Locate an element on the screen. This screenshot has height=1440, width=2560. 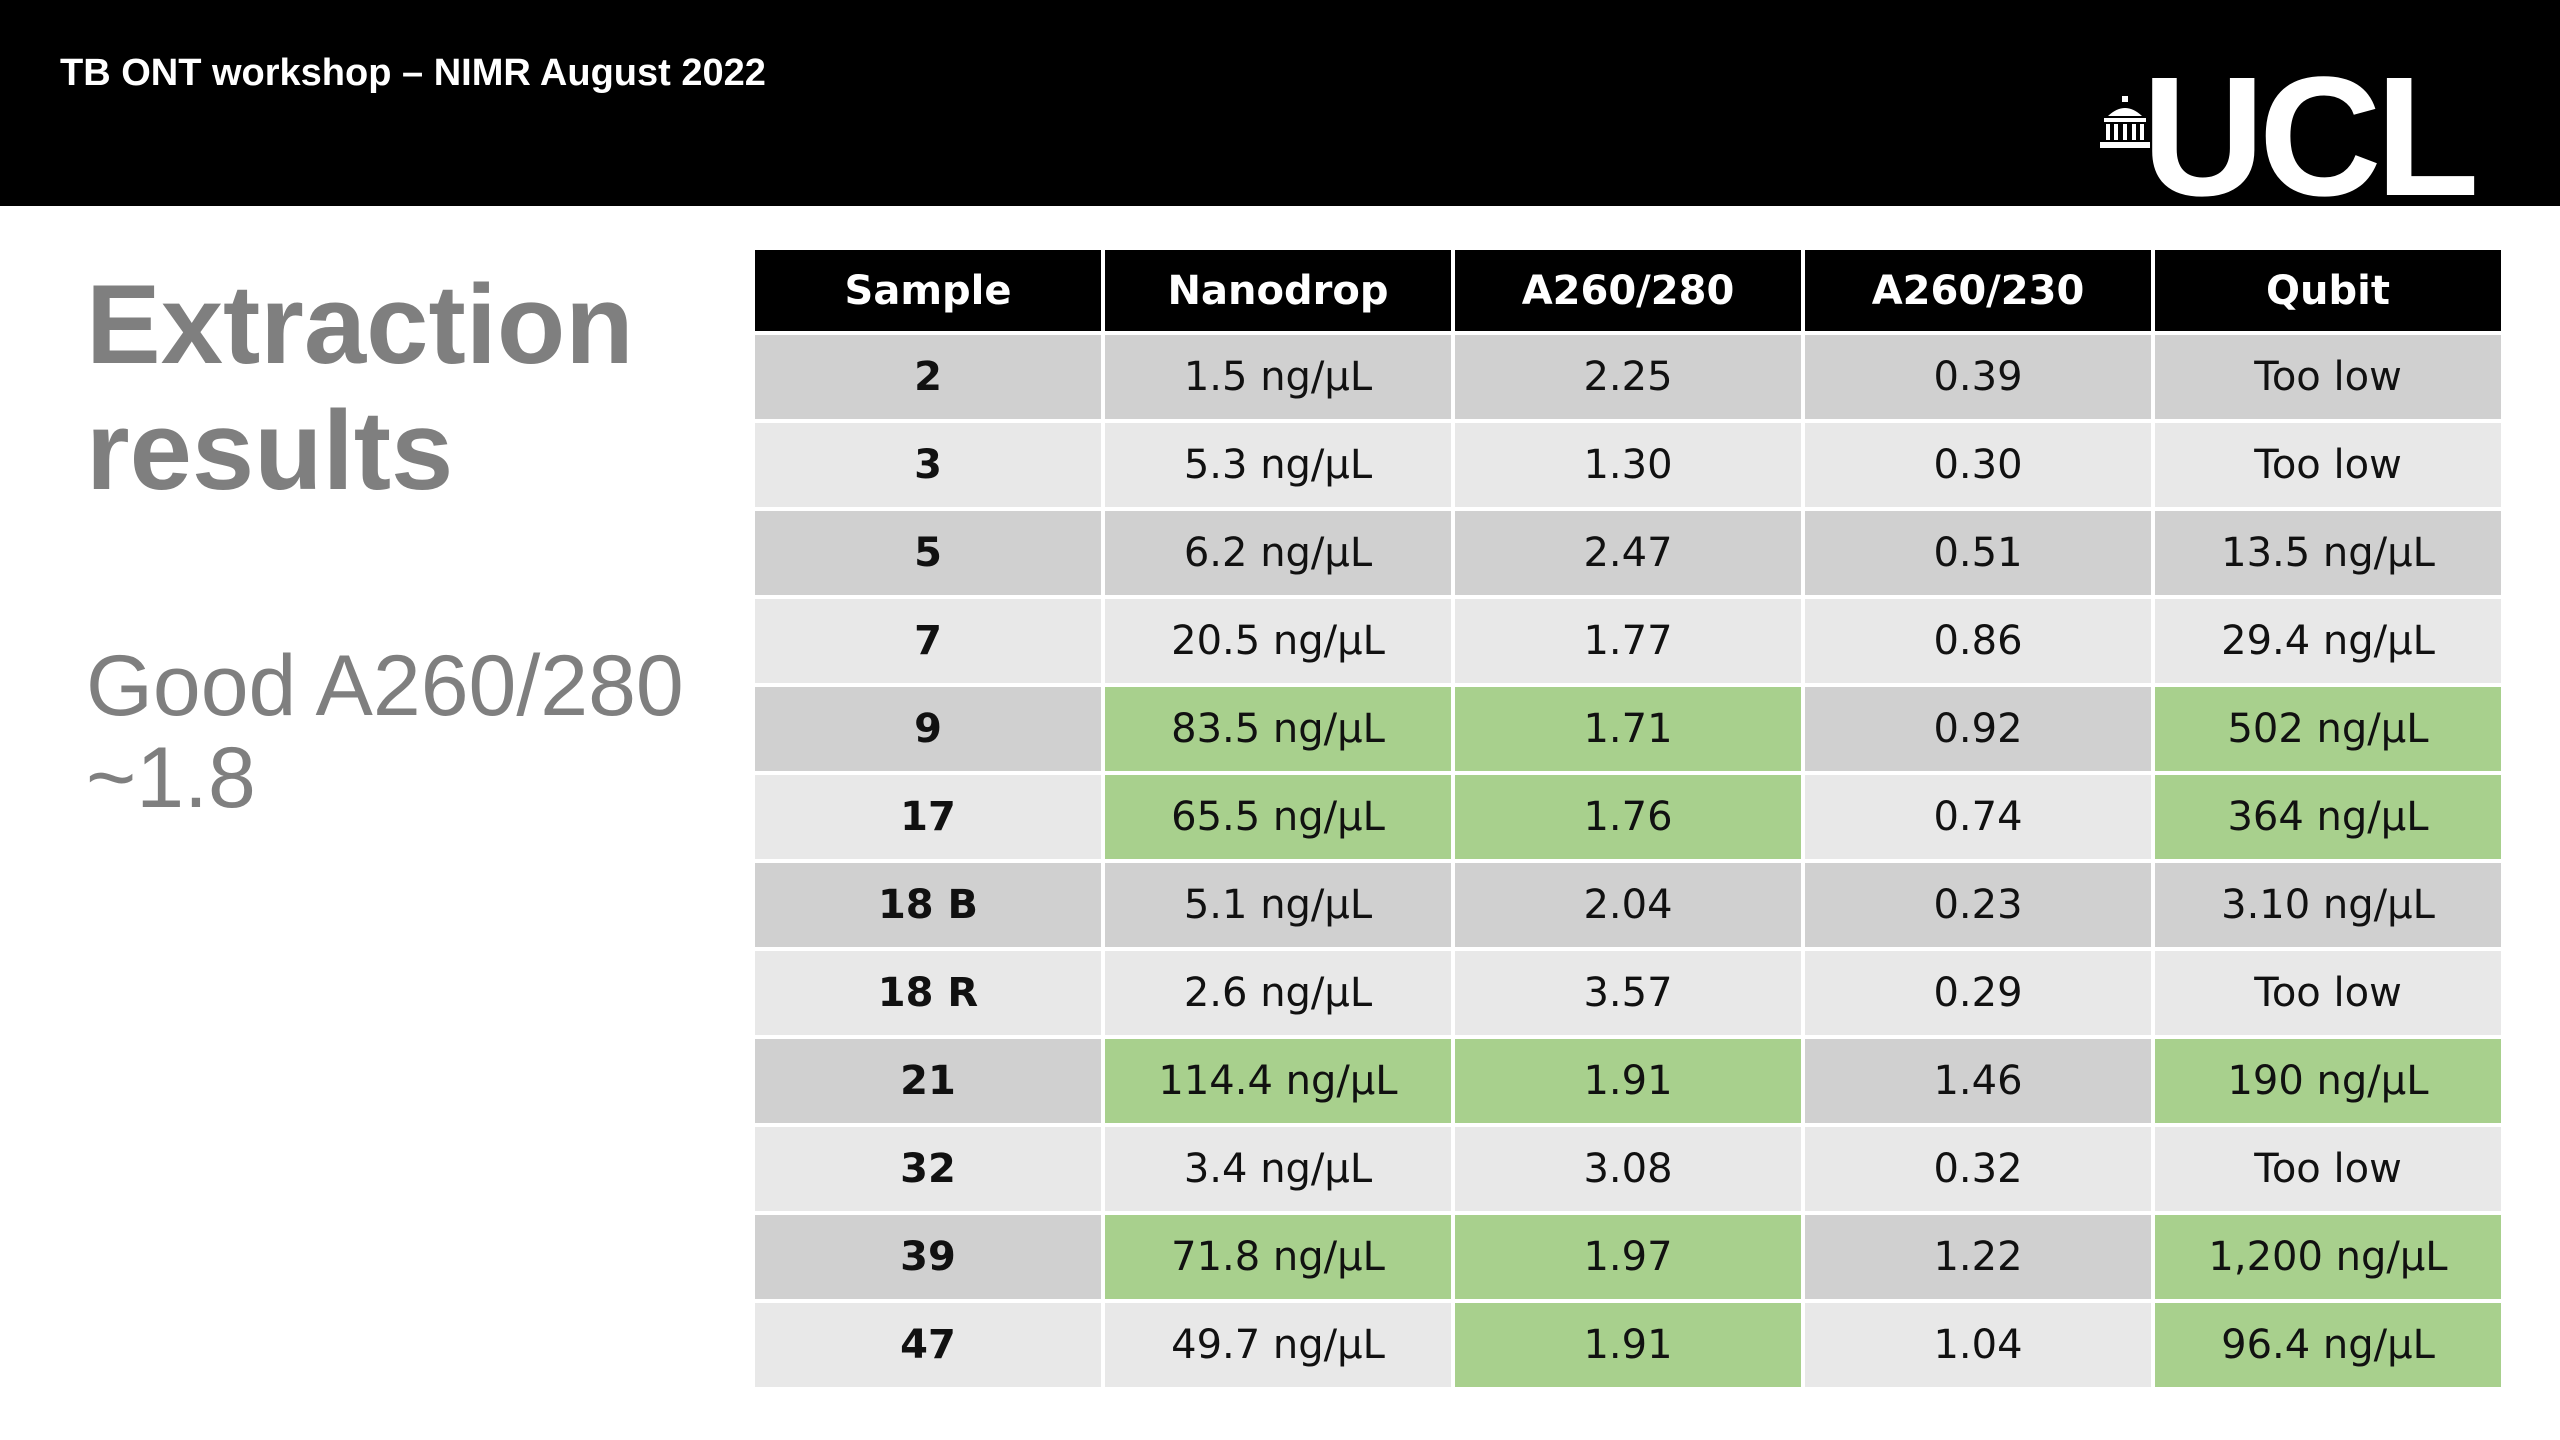
sample-cell: 17 is located at coordinates (928, 817).